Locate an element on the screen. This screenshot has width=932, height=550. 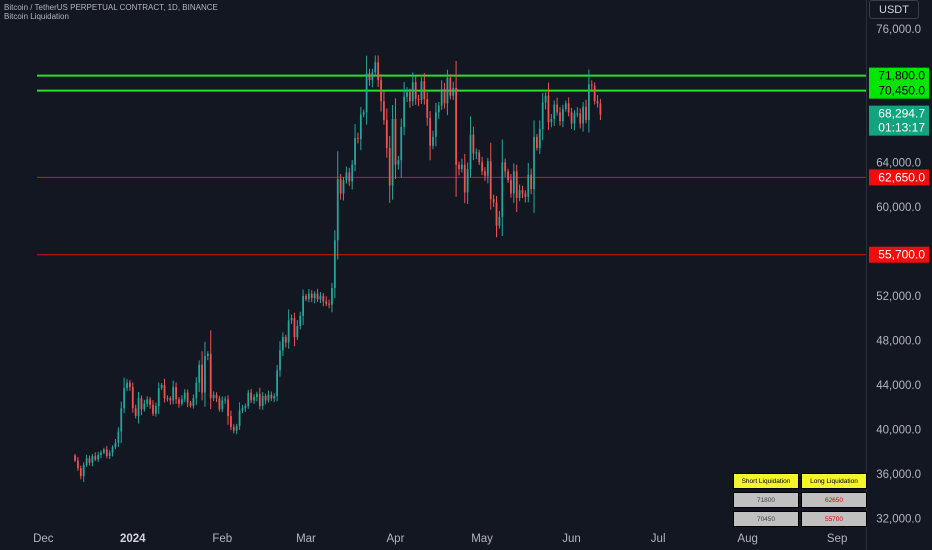
x-tick-label: 2024 is located at coordinates (133, 539).